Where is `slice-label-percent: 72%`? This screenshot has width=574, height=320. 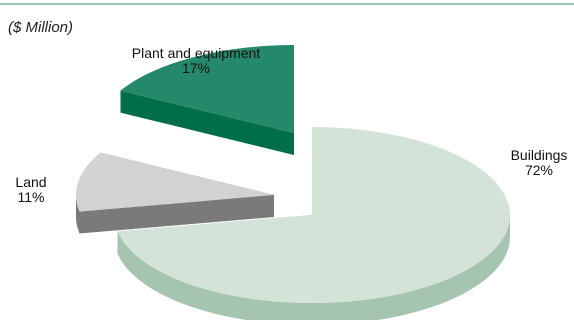
slice-label-percent: 72% is located at coordinates (539, 170).